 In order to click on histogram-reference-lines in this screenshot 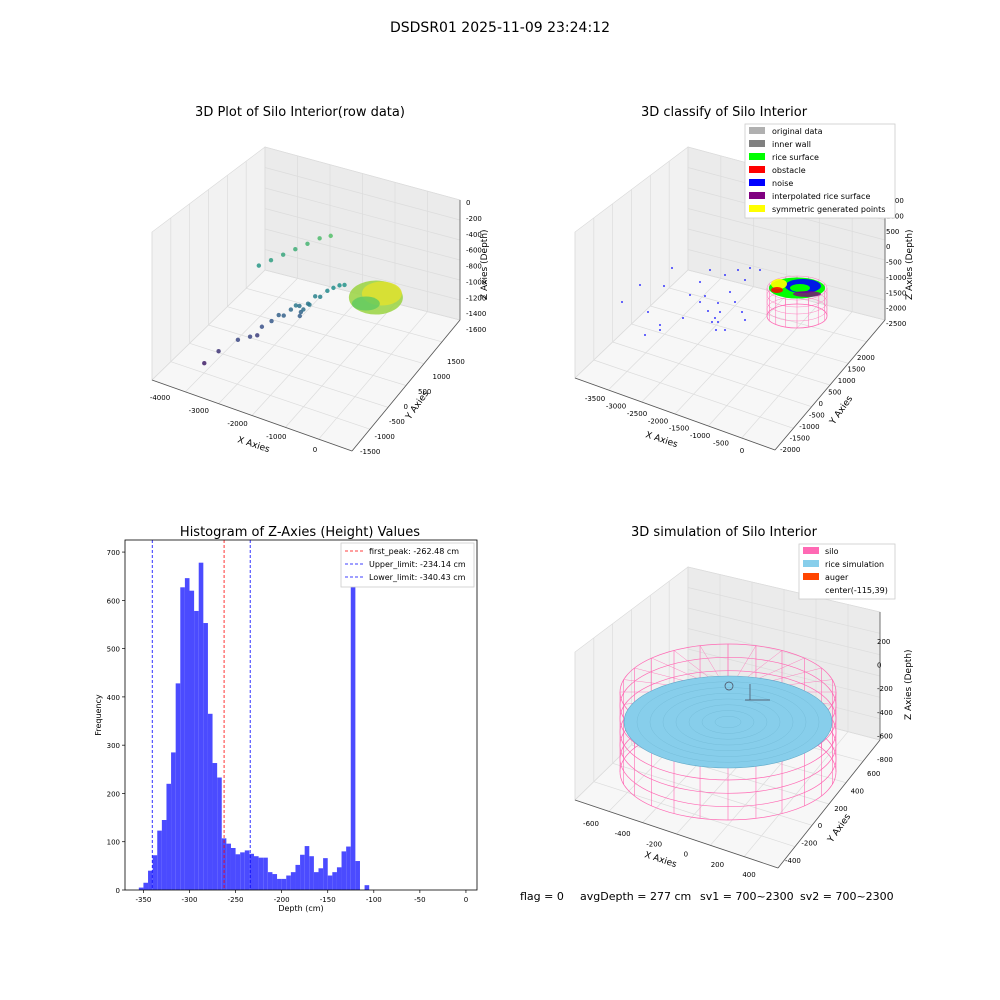, I will do `click(201, 715)`.